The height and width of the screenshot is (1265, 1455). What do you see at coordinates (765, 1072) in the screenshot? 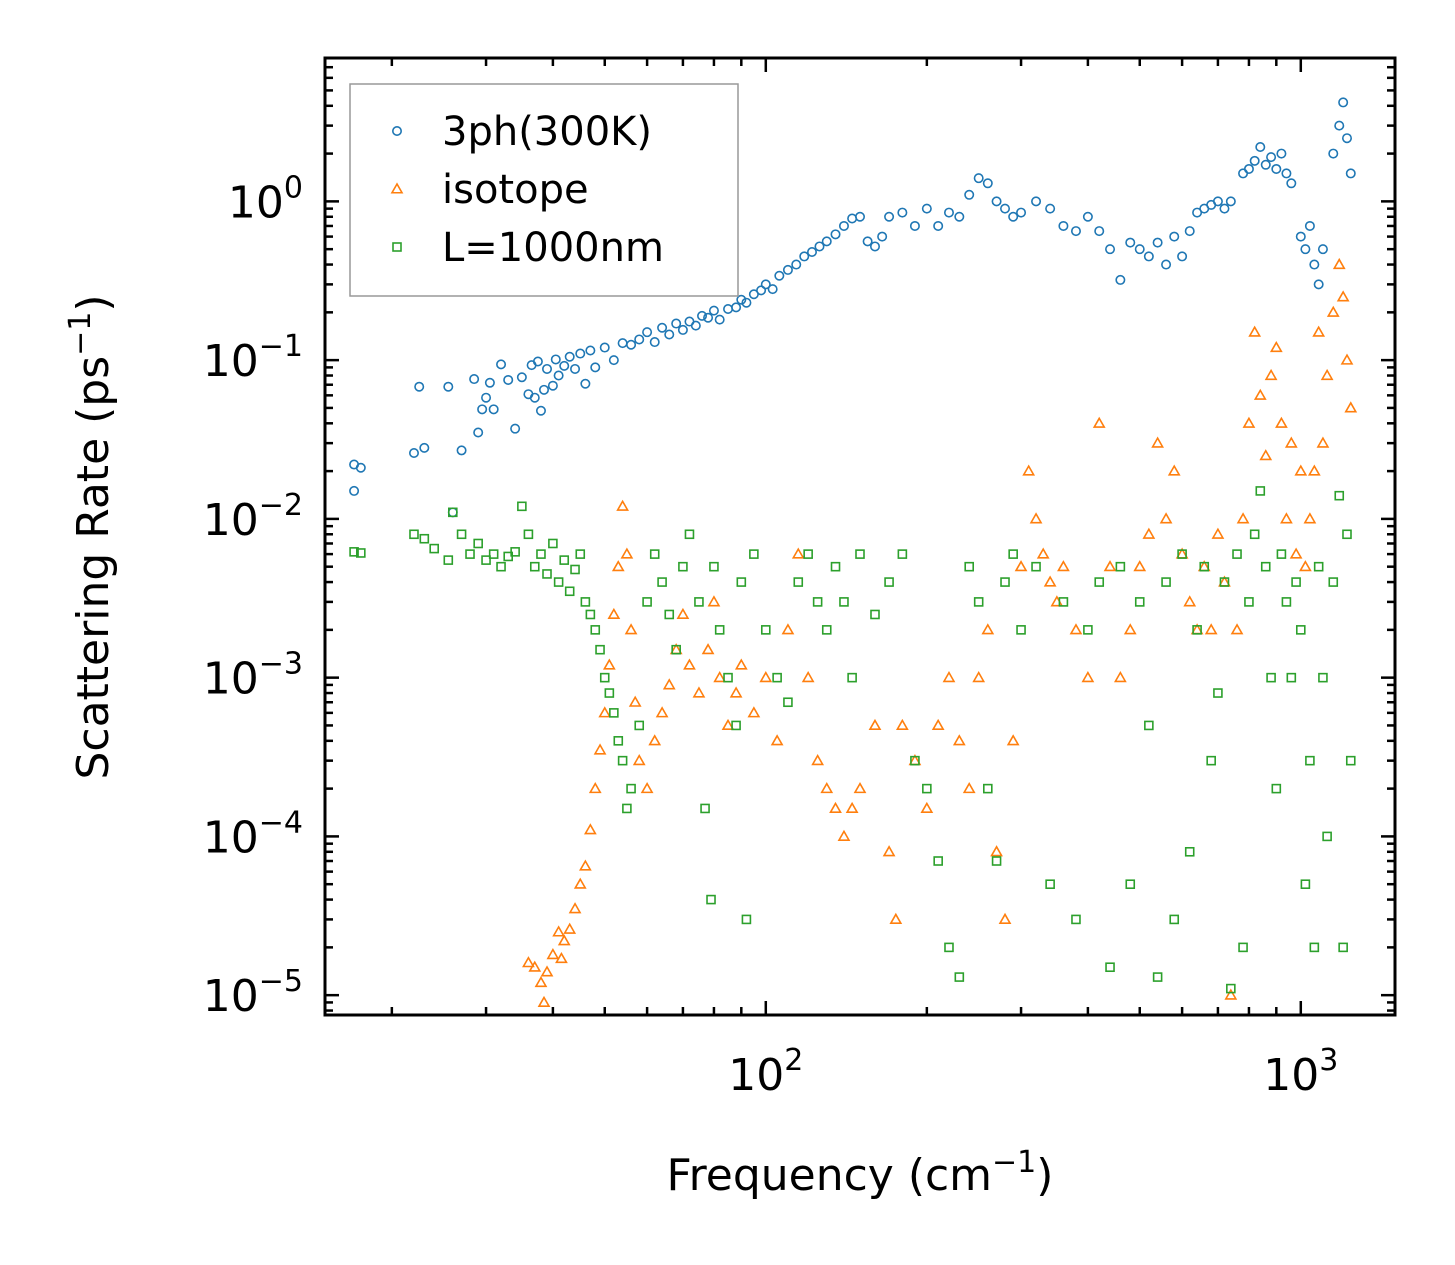
I see `x-tick-label: 102` at bounding box center [765, 1072].